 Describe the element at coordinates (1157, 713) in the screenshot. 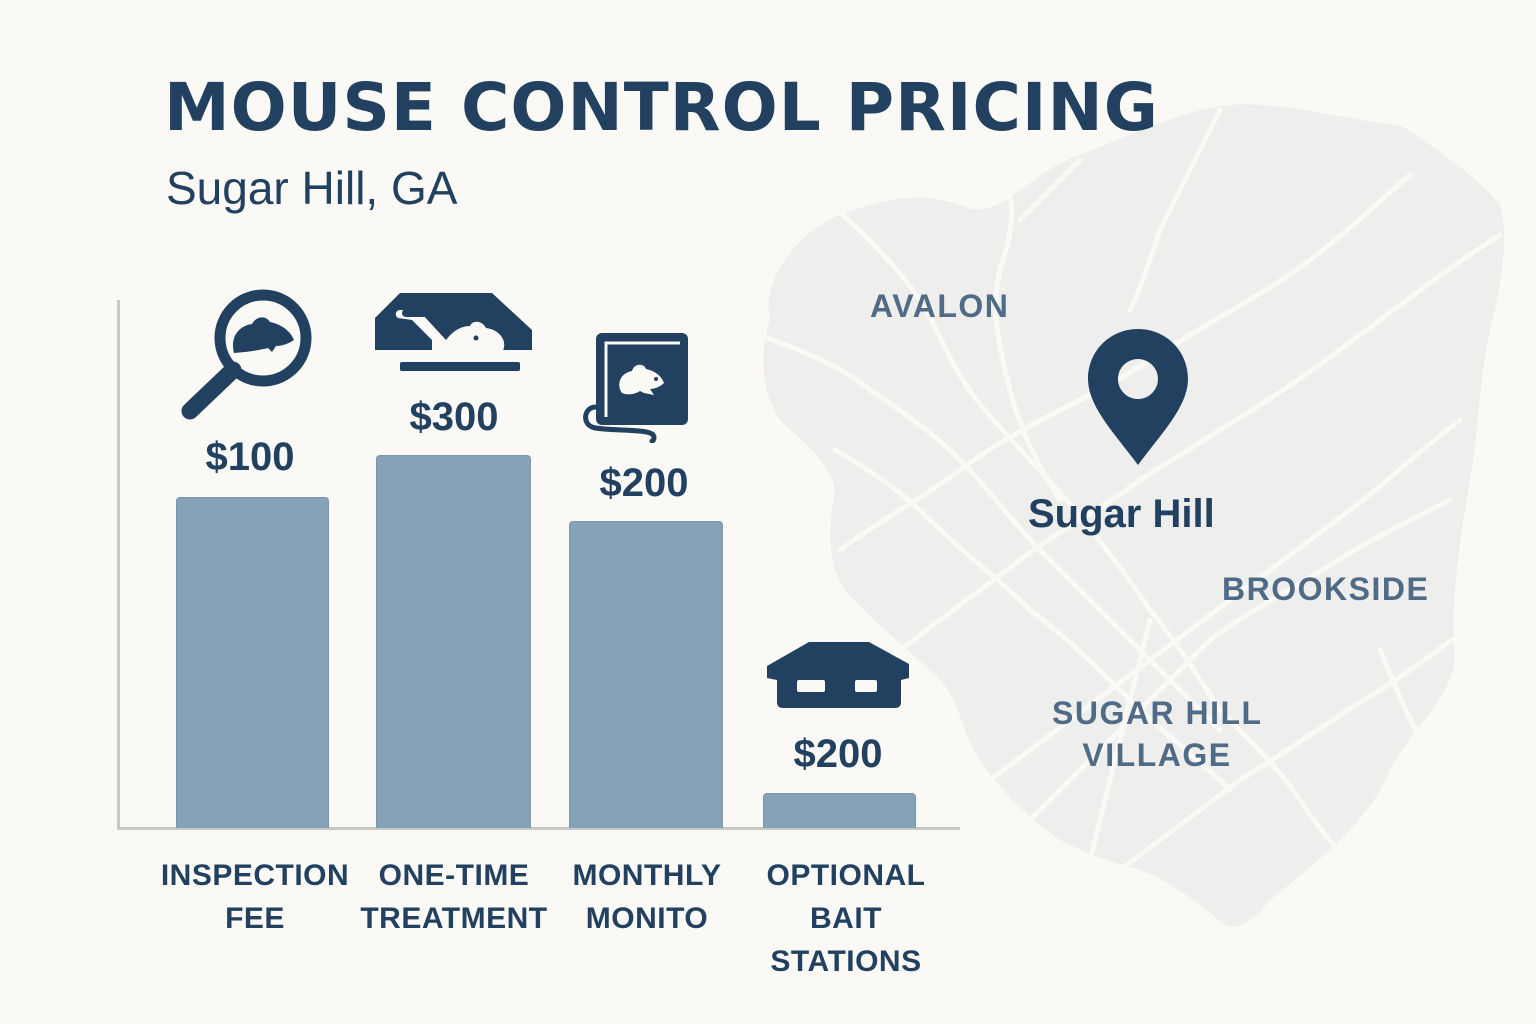

I see `neighborhood-name-line1: SUGAR HILL` at that location.